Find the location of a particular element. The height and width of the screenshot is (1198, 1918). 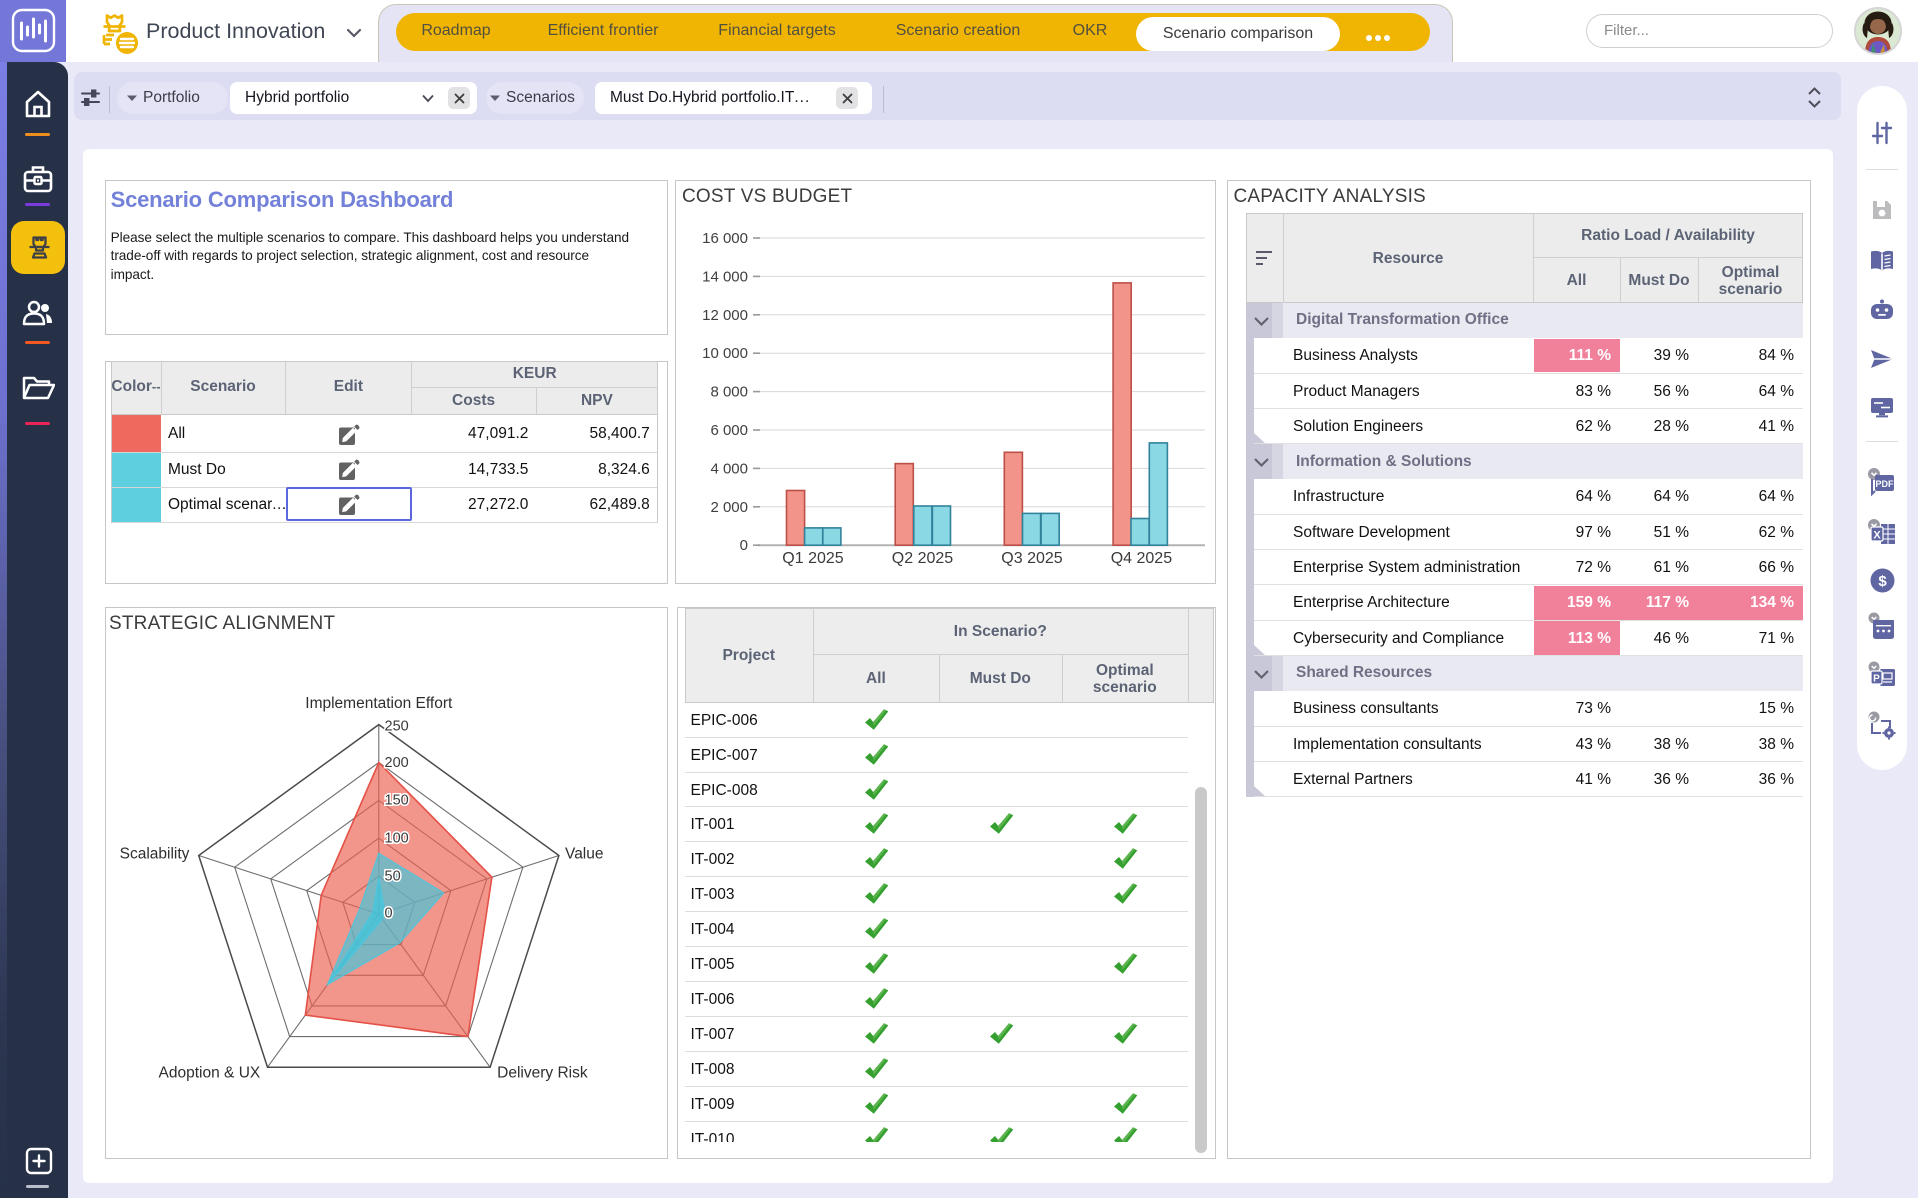

svg-text: X is located at coordinates (1877, 536).